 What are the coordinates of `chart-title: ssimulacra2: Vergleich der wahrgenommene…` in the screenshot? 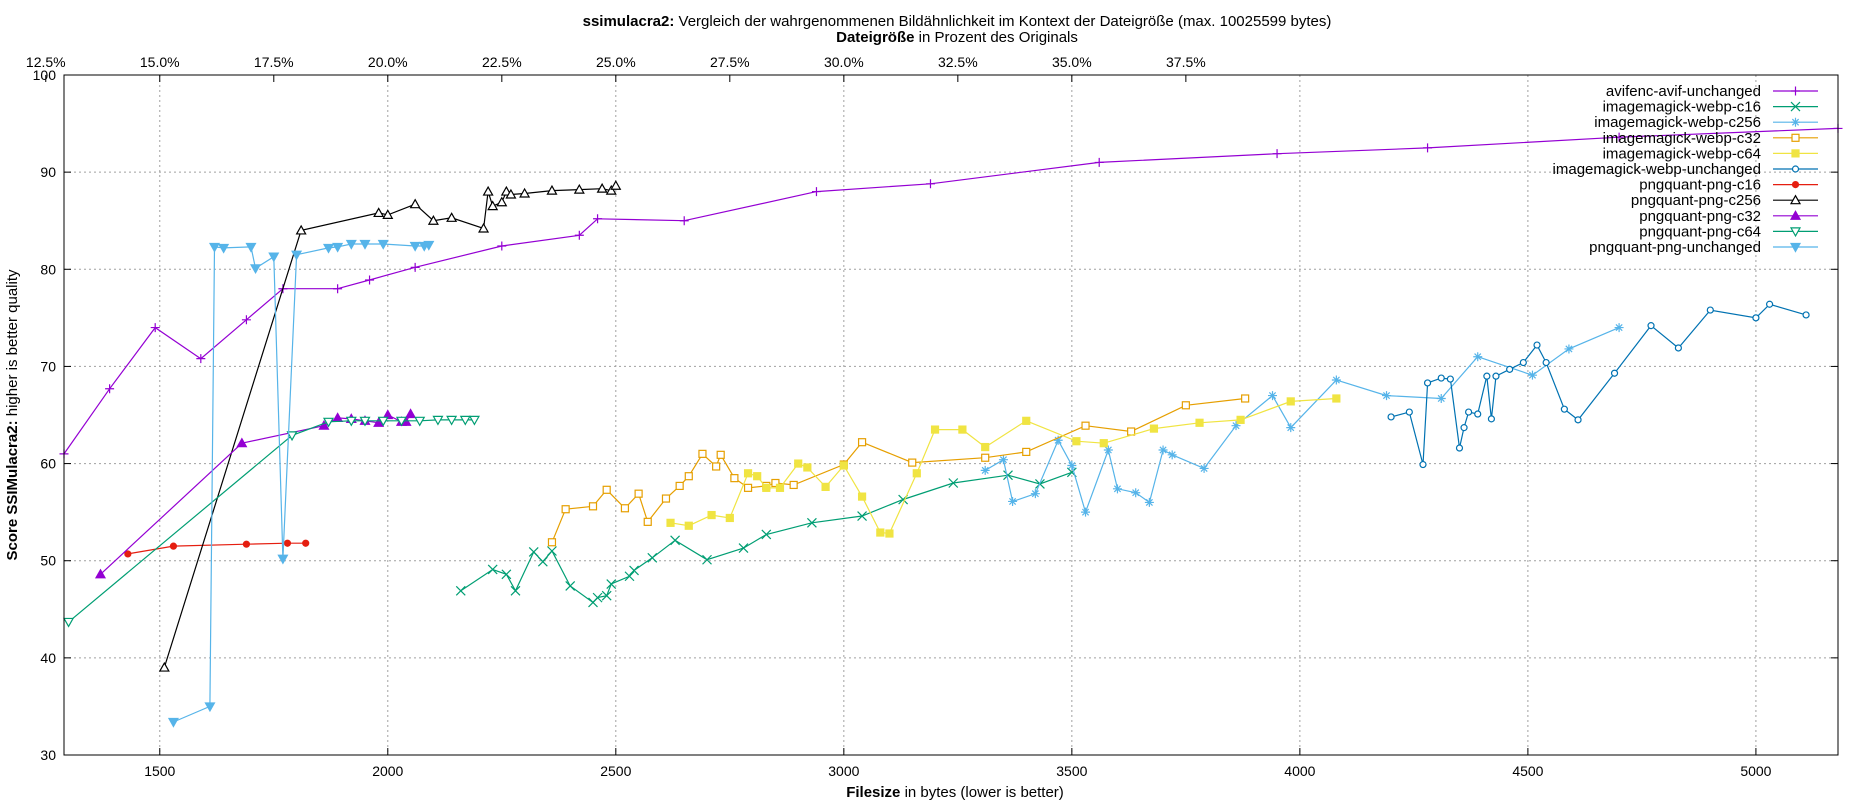 It's located at (957, 21).